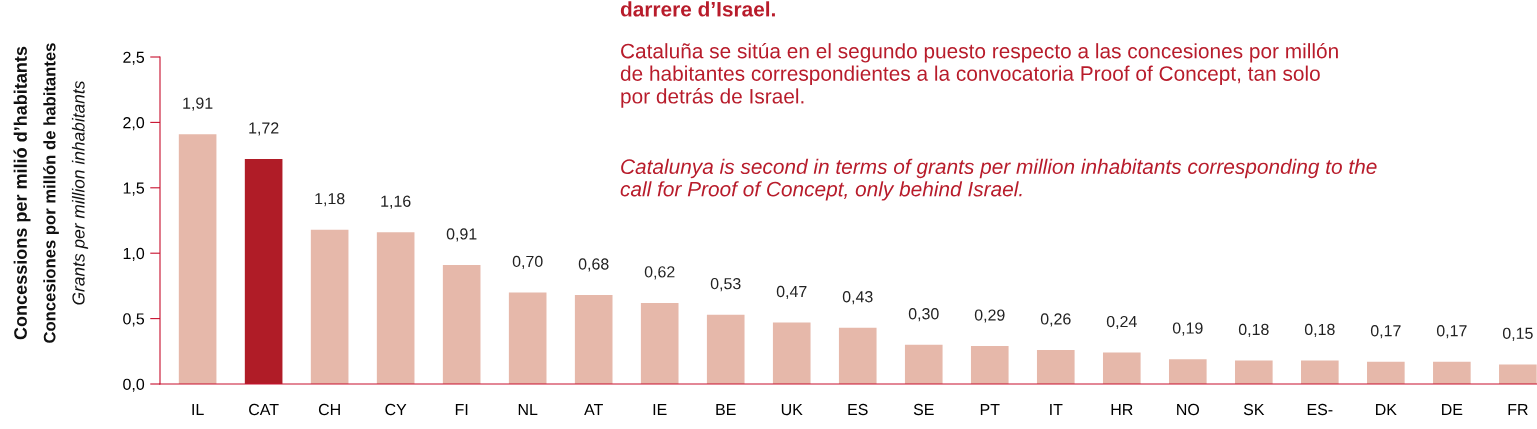 The width and height of the screenshot is (1537, 429). What do you see at coordinates (264, 129) in the screenshot?
I see `data-label: 1,72` at bounding box center [264, 129].